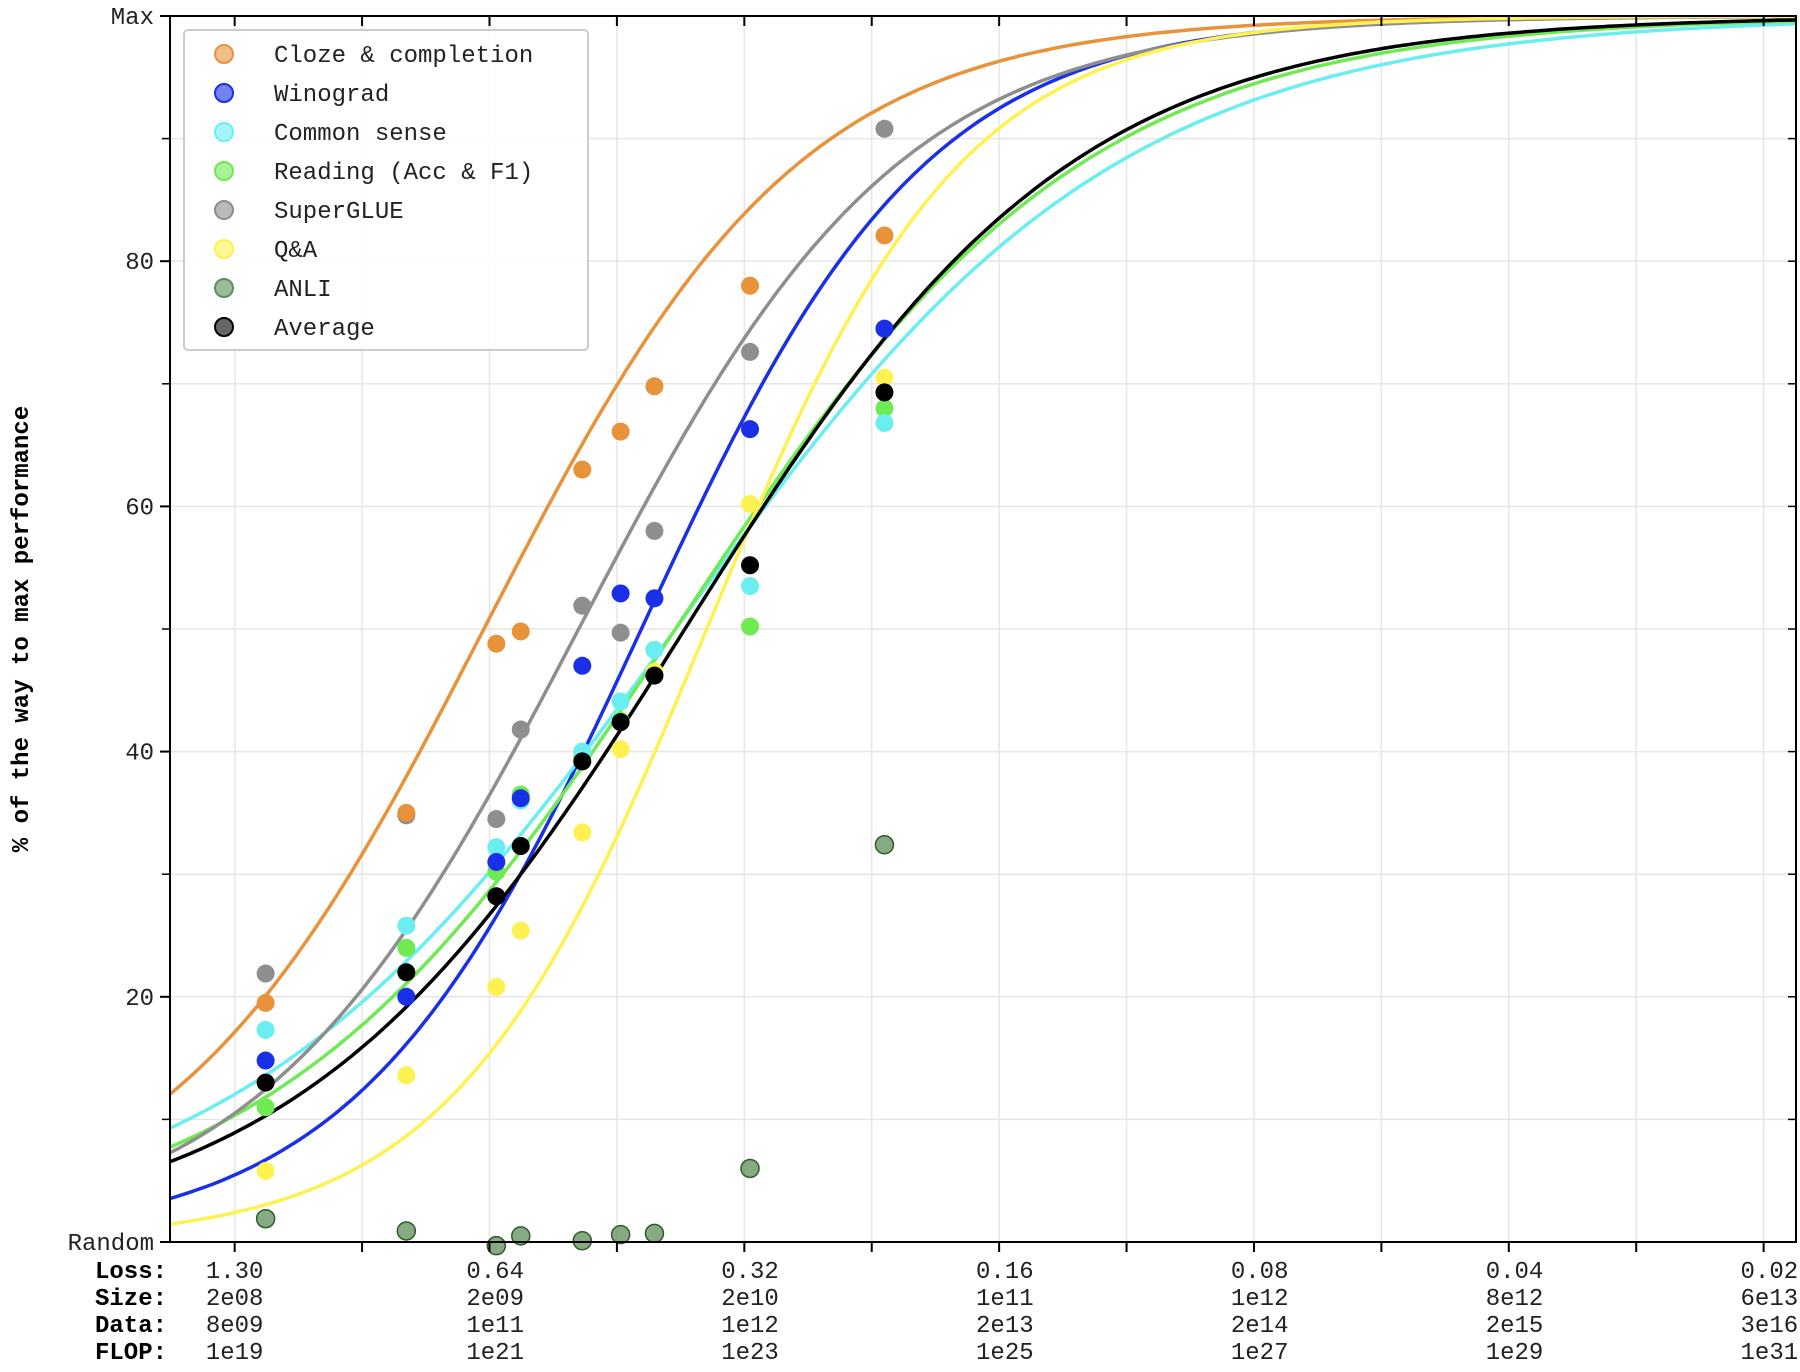  I want to click on x-tick-label: 1e21, so click(495, 1353).